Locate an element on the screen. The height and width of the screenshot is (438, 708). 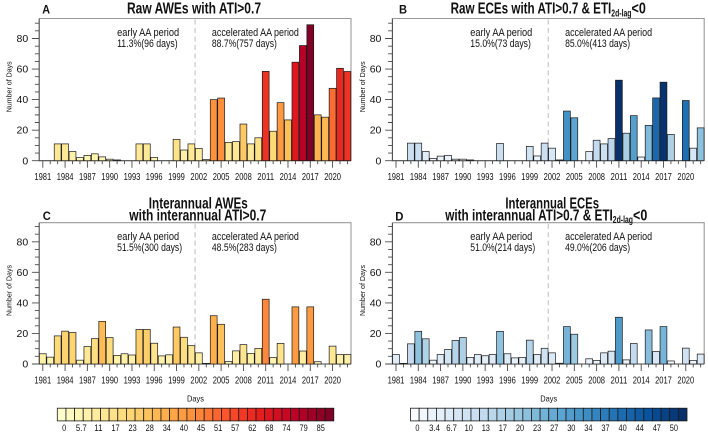
svg-text: 85.0%(413 days) is located at coordinates (597, 44).